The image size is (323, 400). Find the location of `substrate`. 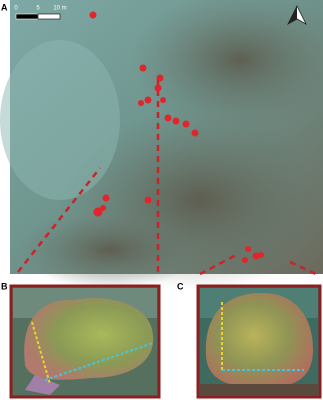

substrate is located at coordinates (259, 389).